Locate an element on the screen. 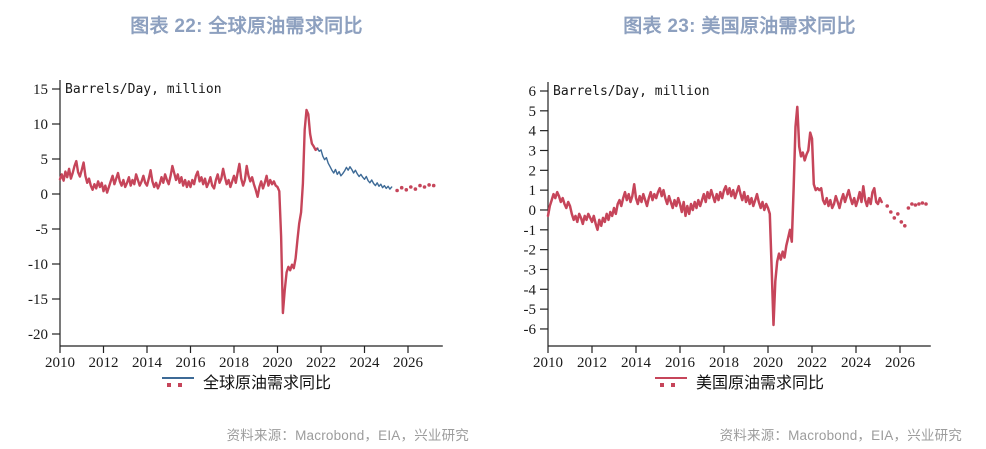  chart-title-us: 图表 23: 美国原油需求同比 is located at coordinates (739, 26).